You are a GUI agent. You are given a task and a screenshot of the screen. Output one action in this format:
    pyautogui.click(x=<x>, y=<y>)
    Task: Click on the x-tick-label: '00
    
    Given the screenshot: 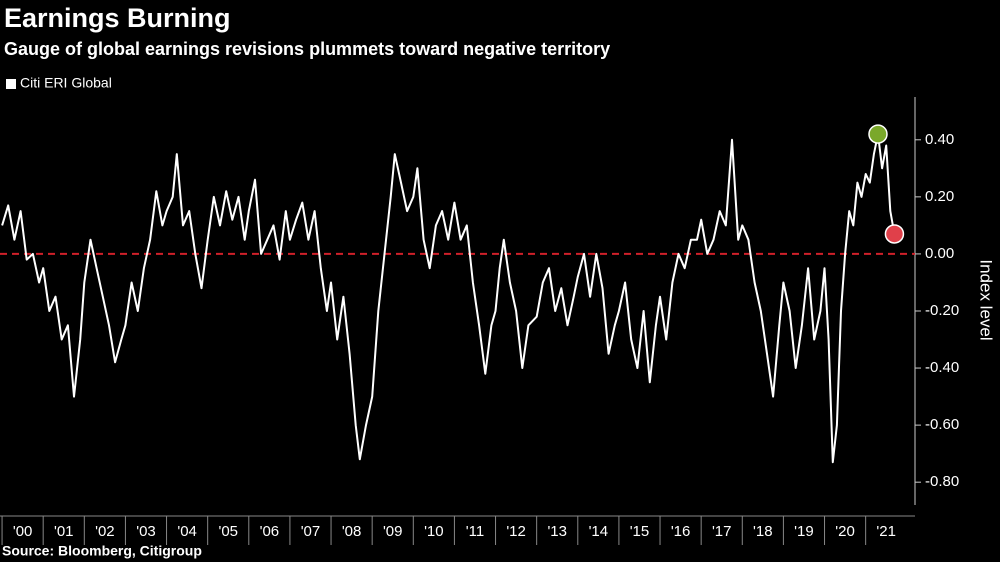 What is the action you would take?
    pyautogui.click(x=23, y=531)
    